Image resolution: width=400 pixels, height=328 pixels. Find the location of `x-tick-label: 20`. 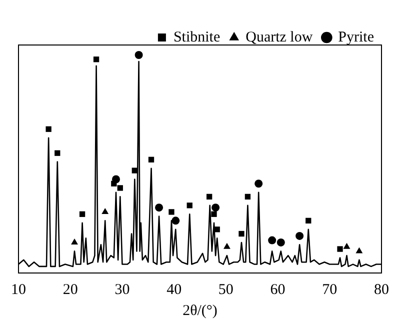

x-tick-label: 20 is located at coordinates (70, 290).